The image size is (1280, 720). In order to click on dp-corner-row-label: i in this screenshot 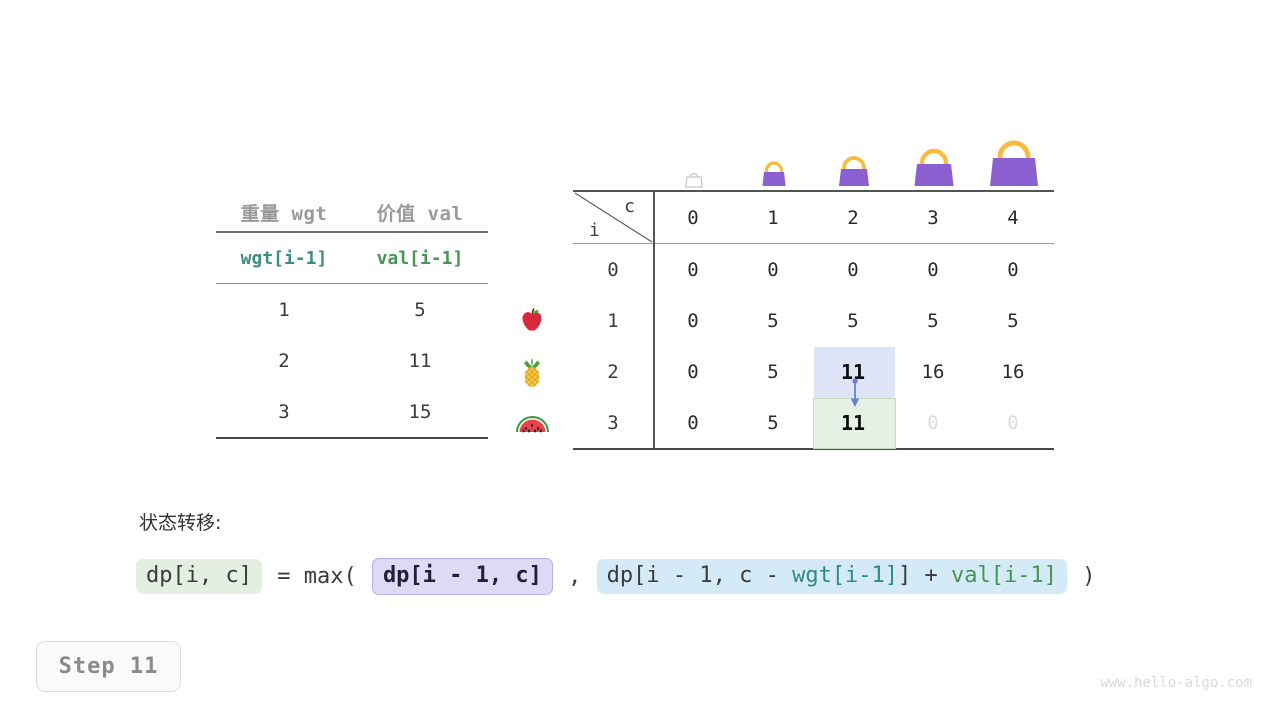, I will do `click(594, 230)`.